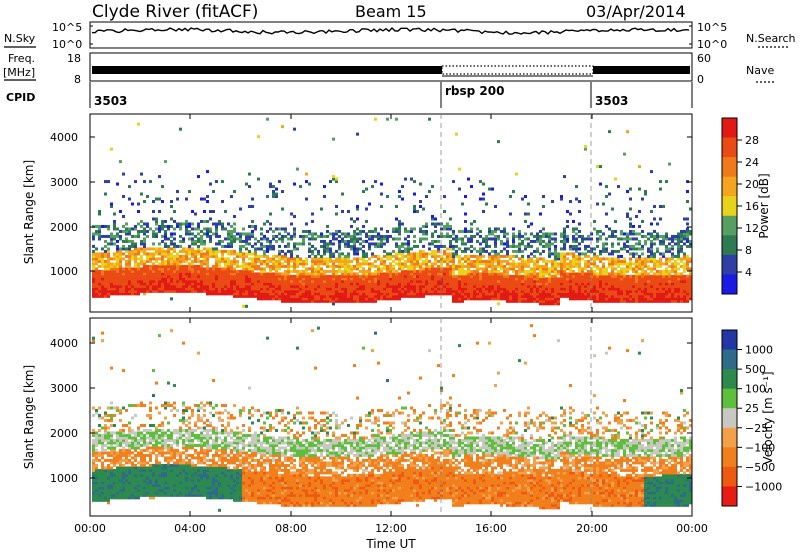 This screenshot has width=800, height=558. Describe the element at coordinates (592, 528) in the screenshot. I see `time-tick-5: 20:00` at that location.